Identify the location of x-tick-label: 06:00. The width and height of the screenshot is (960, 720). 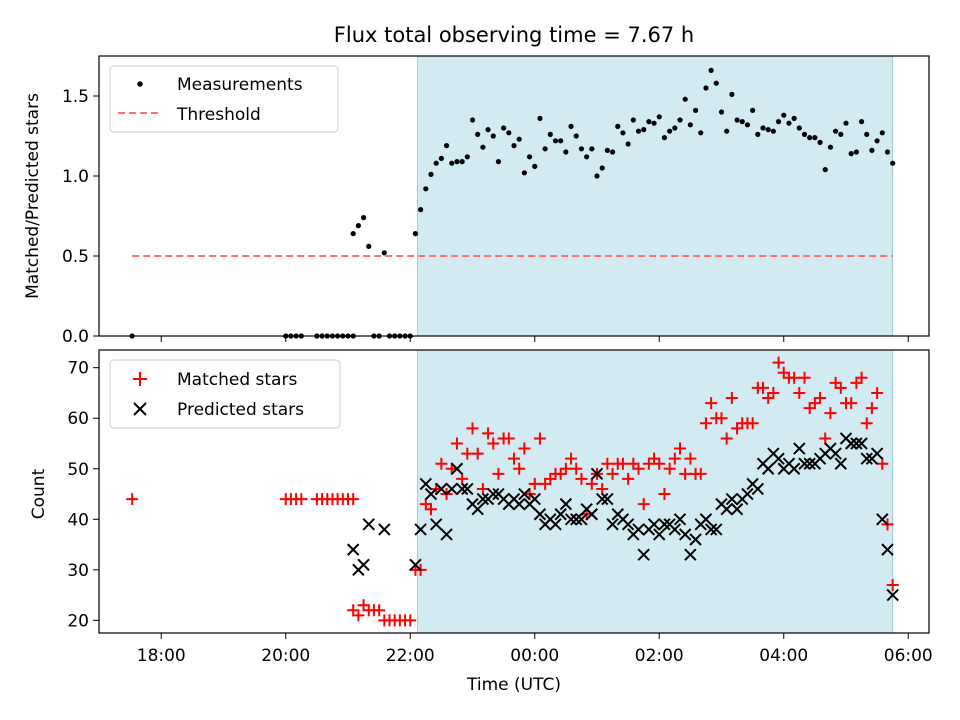
(908, 656).